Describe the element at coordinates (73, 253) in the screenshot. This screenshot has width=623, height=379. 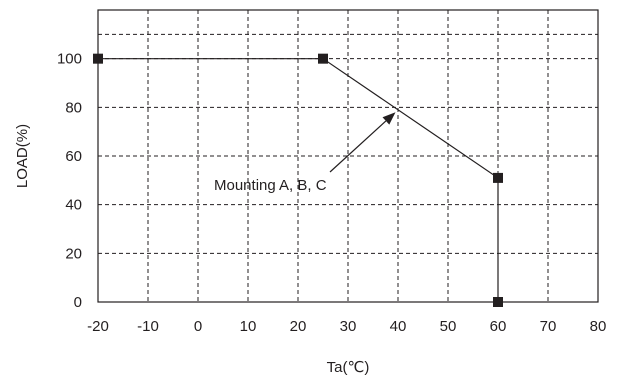
I see `y-tick-label: 20` at that location.